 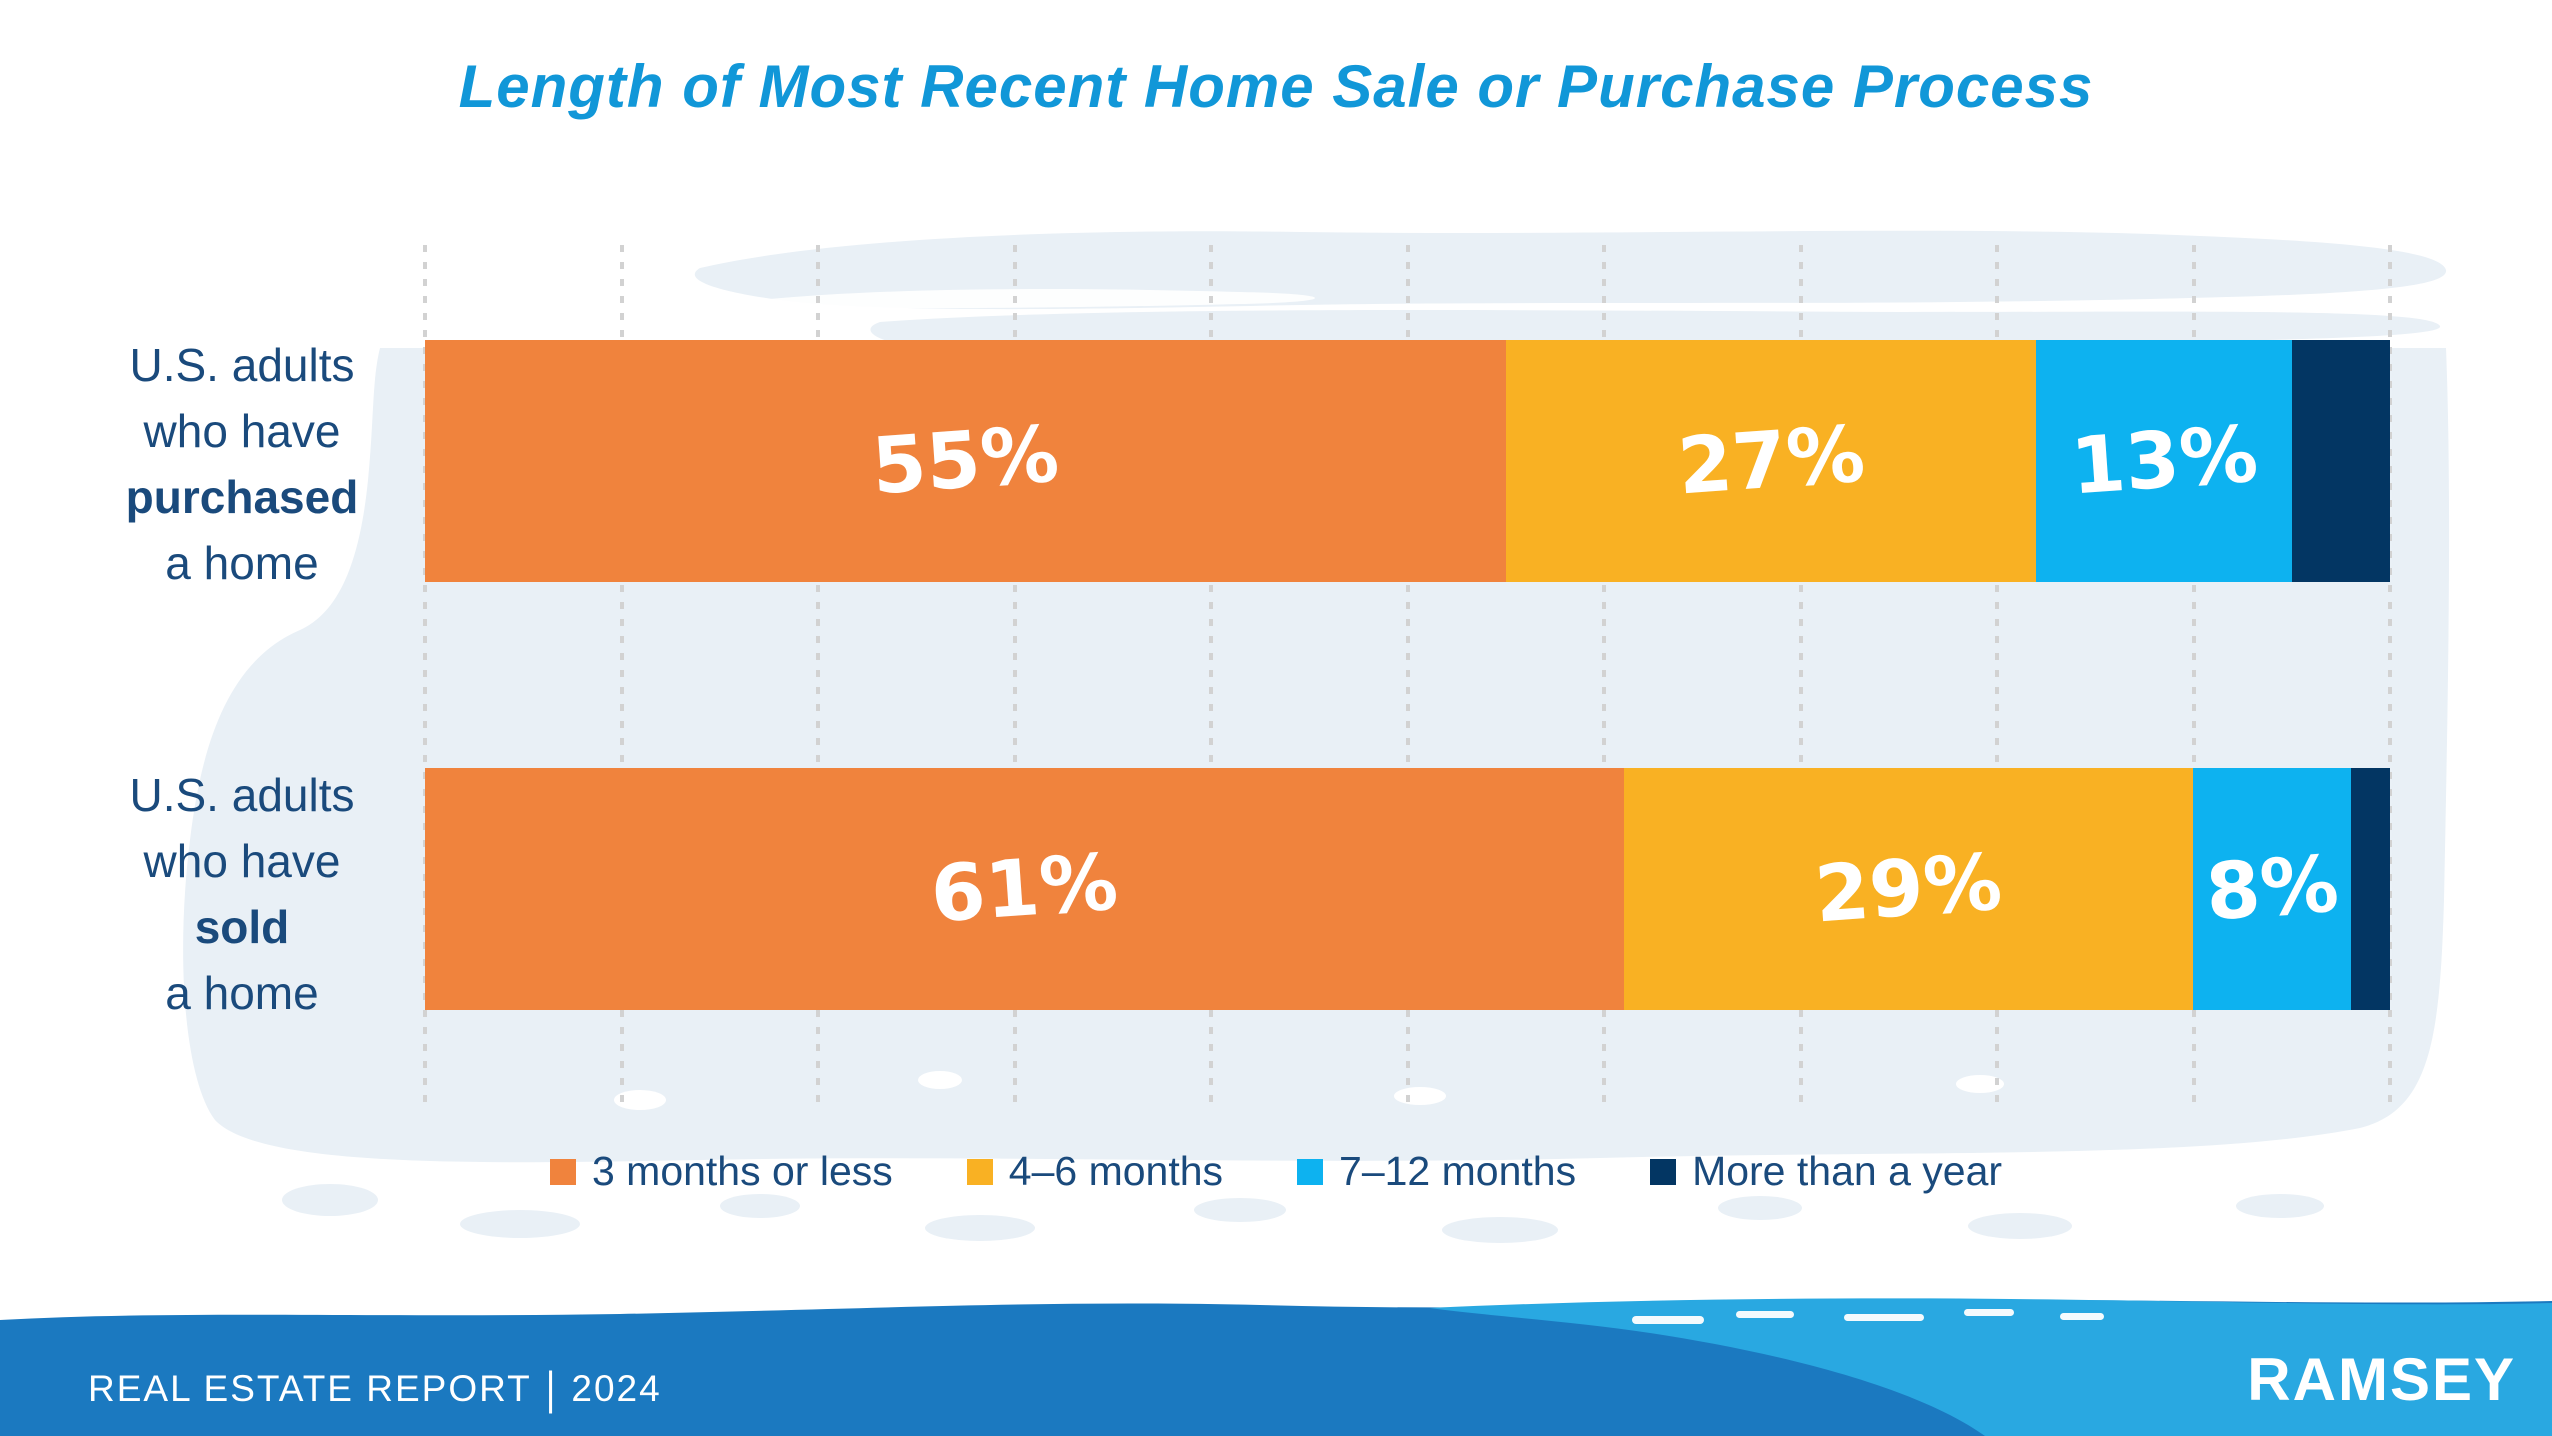 I want to click on category-label-line: sold, so click(x=242, y=927).